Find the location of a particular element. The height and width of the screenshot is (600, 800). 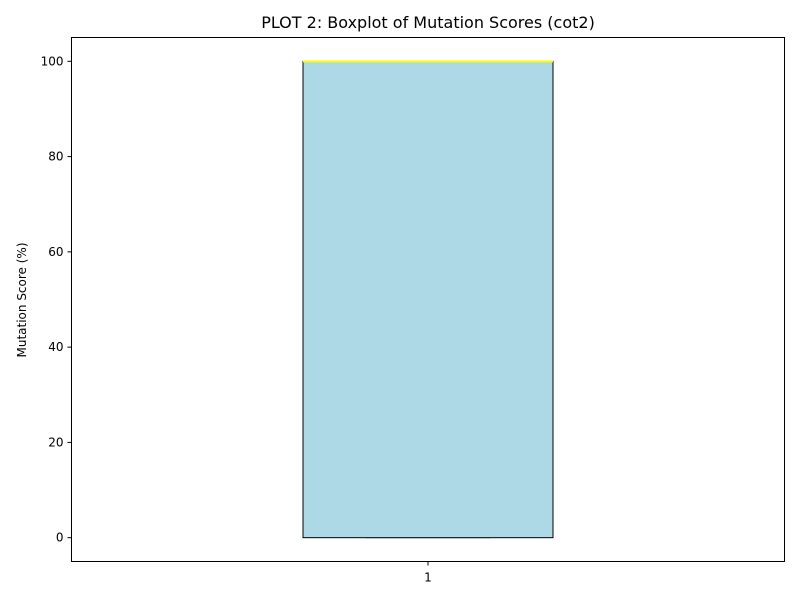

y-axis-label: Mutation Score (%) is located at coordinates (22, 299).